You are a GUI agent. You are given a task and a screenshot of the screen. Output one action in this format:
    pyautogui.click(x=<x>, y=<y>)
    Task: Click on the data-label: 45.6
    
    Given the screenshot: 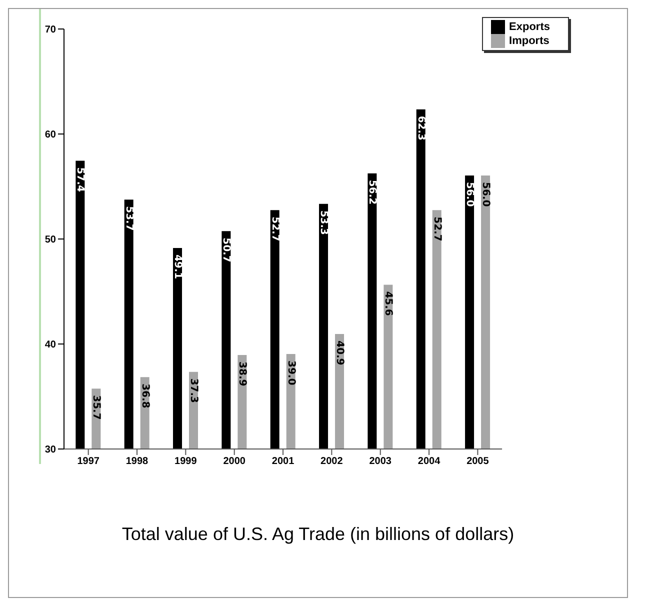 What is the action you would take?
    pyautogui.click(x=388, y=303)
    